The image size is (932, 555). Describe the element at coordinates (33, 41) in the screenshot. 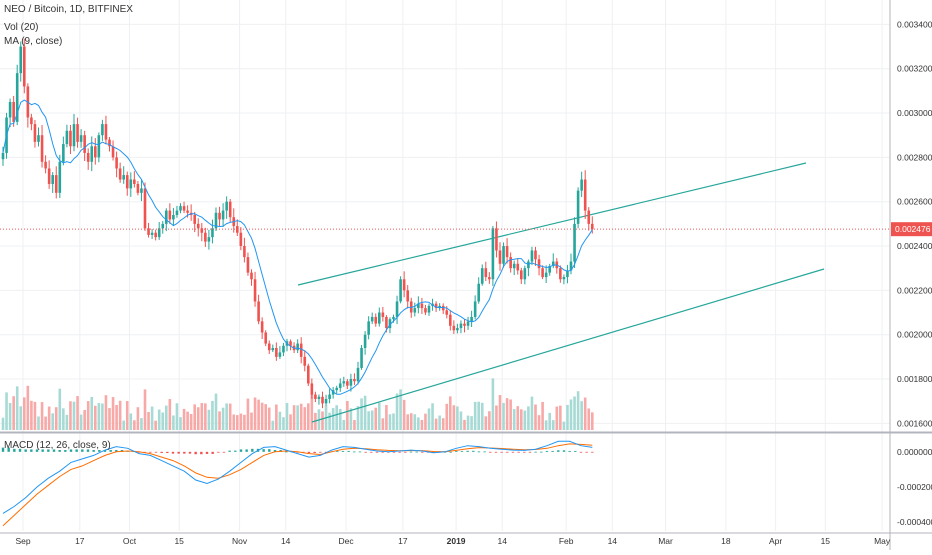

I see `ma-legend: MA (9, close)` at that location.